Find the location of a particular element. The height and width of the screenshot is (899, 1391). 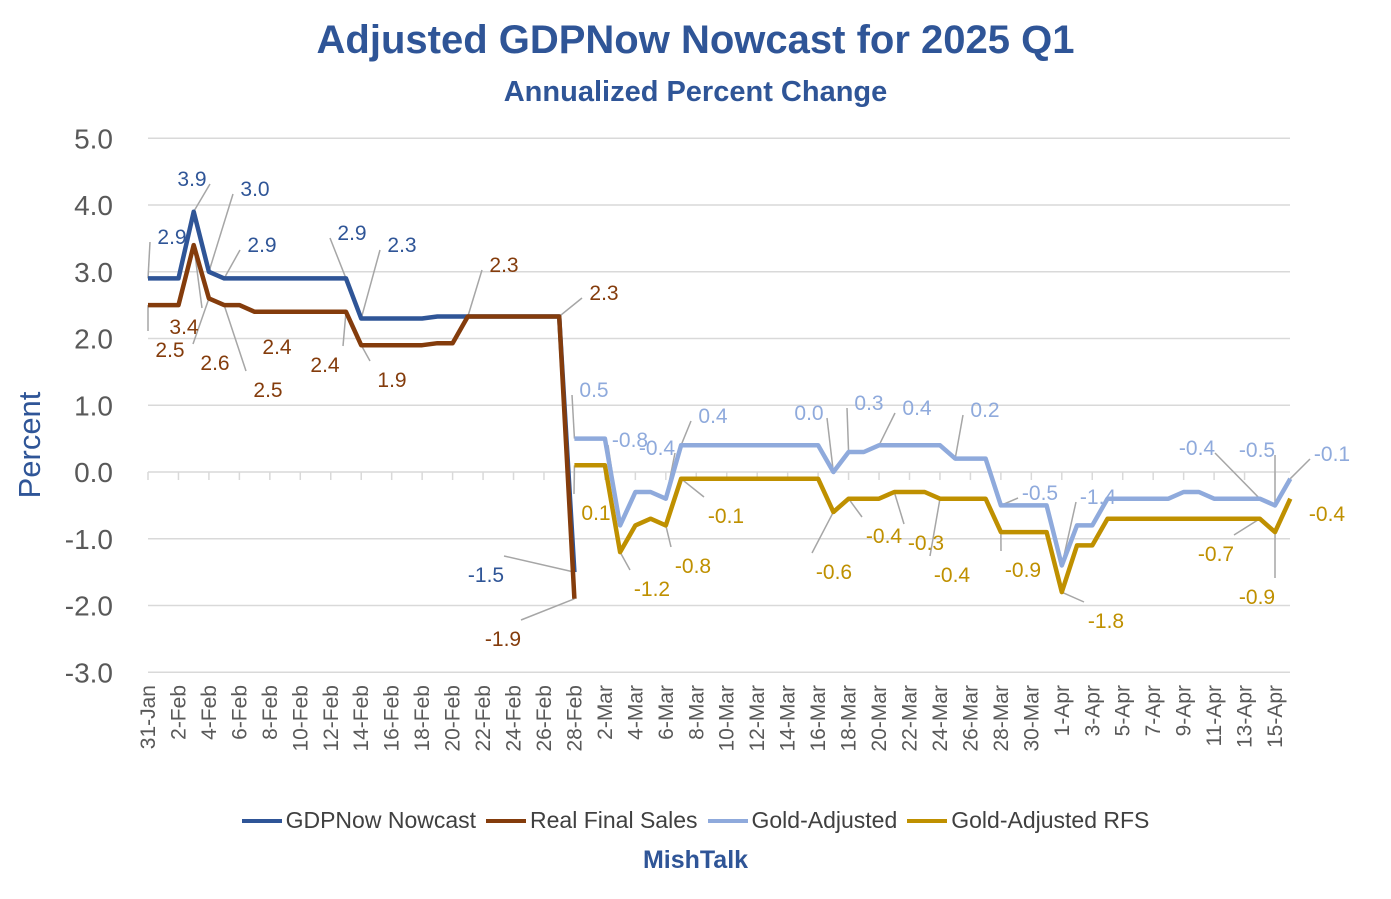

x-tick-label: 31-Jan is located at coordinates (148, 717).